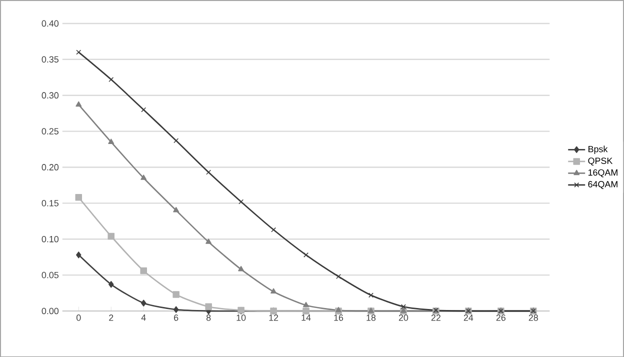  What do you see at coordinates (273, 317) in the screenshot?
I see `x-tick-label: 12` at bounding box center [273, 317].